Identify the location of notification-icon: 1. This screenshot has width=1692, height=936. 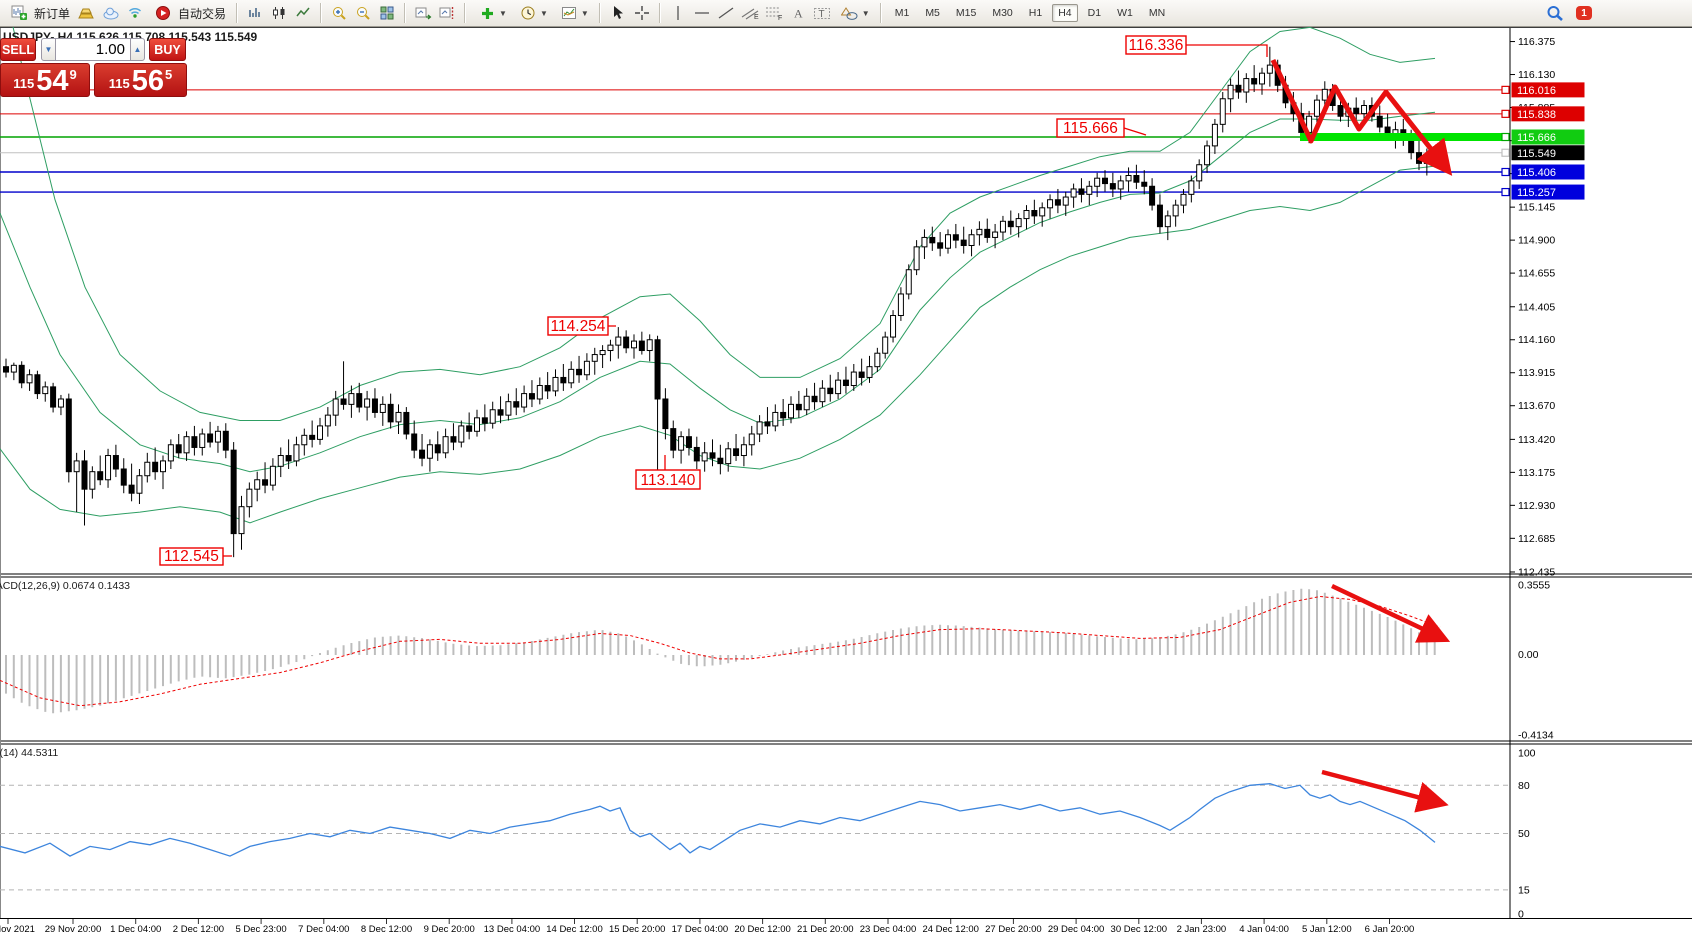
(1584, 13).